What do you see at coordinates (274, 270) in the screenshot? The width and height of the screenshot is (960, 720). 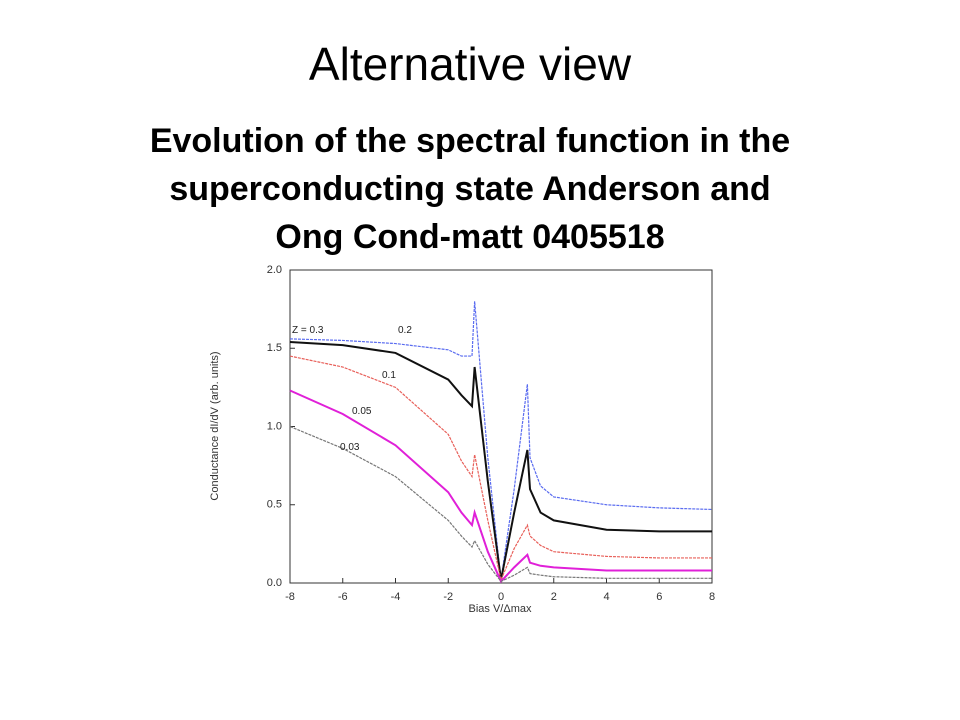 I see `y-tick-label: 2.0` at bounding box center [274, 270].